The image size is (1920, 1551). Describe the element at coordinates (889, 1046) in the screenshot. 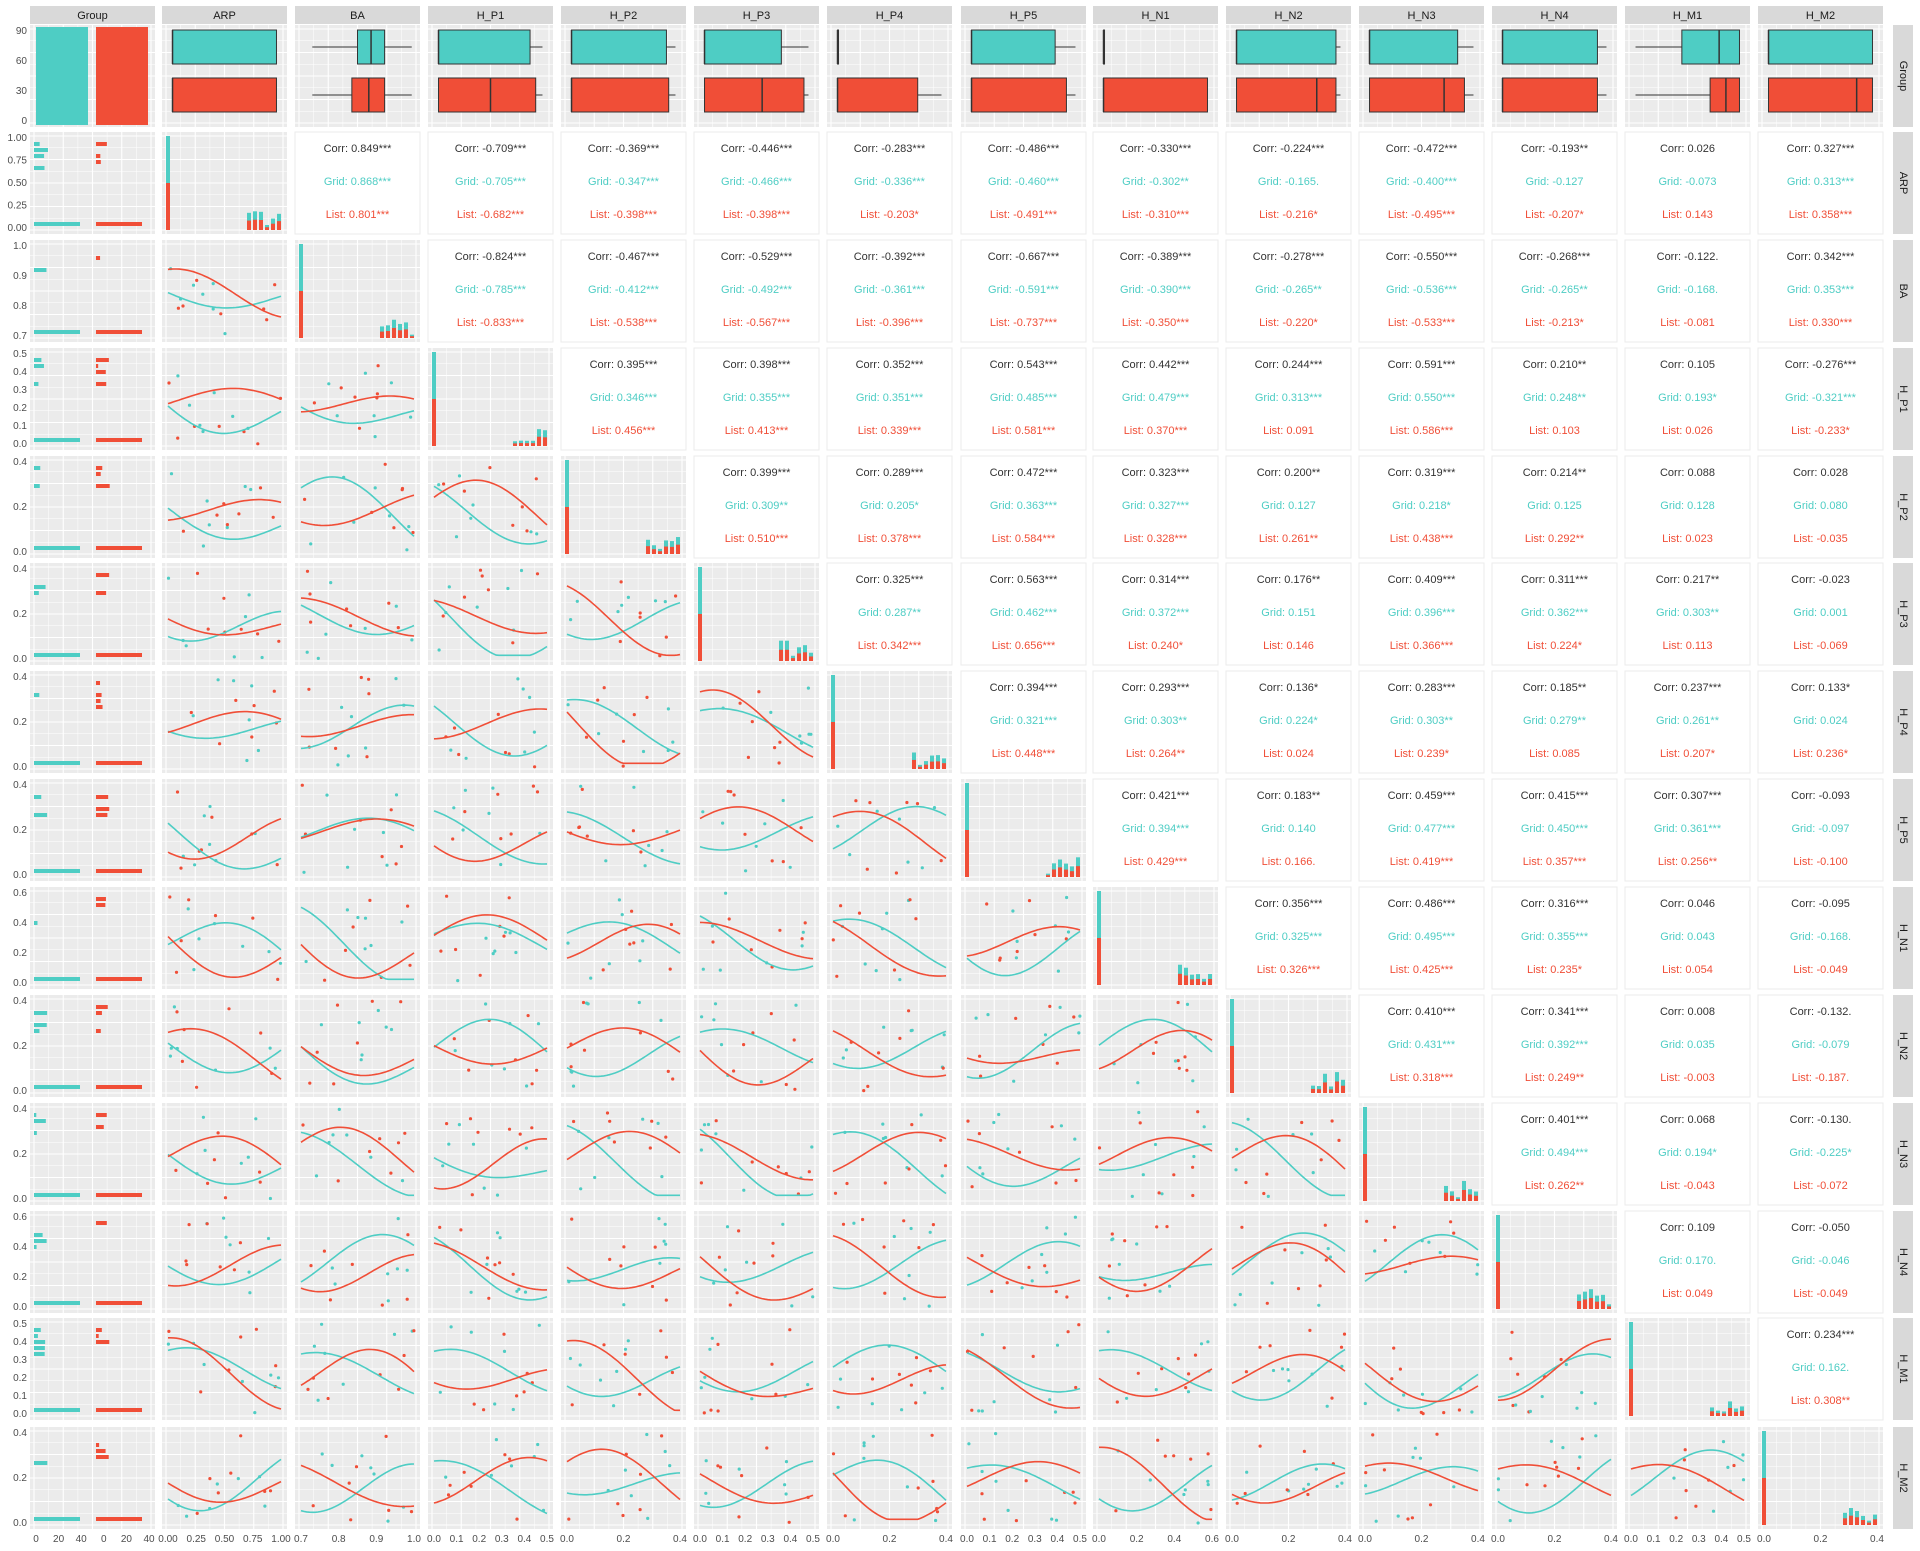

I see `panel-H_N2-H_P4` at that location.